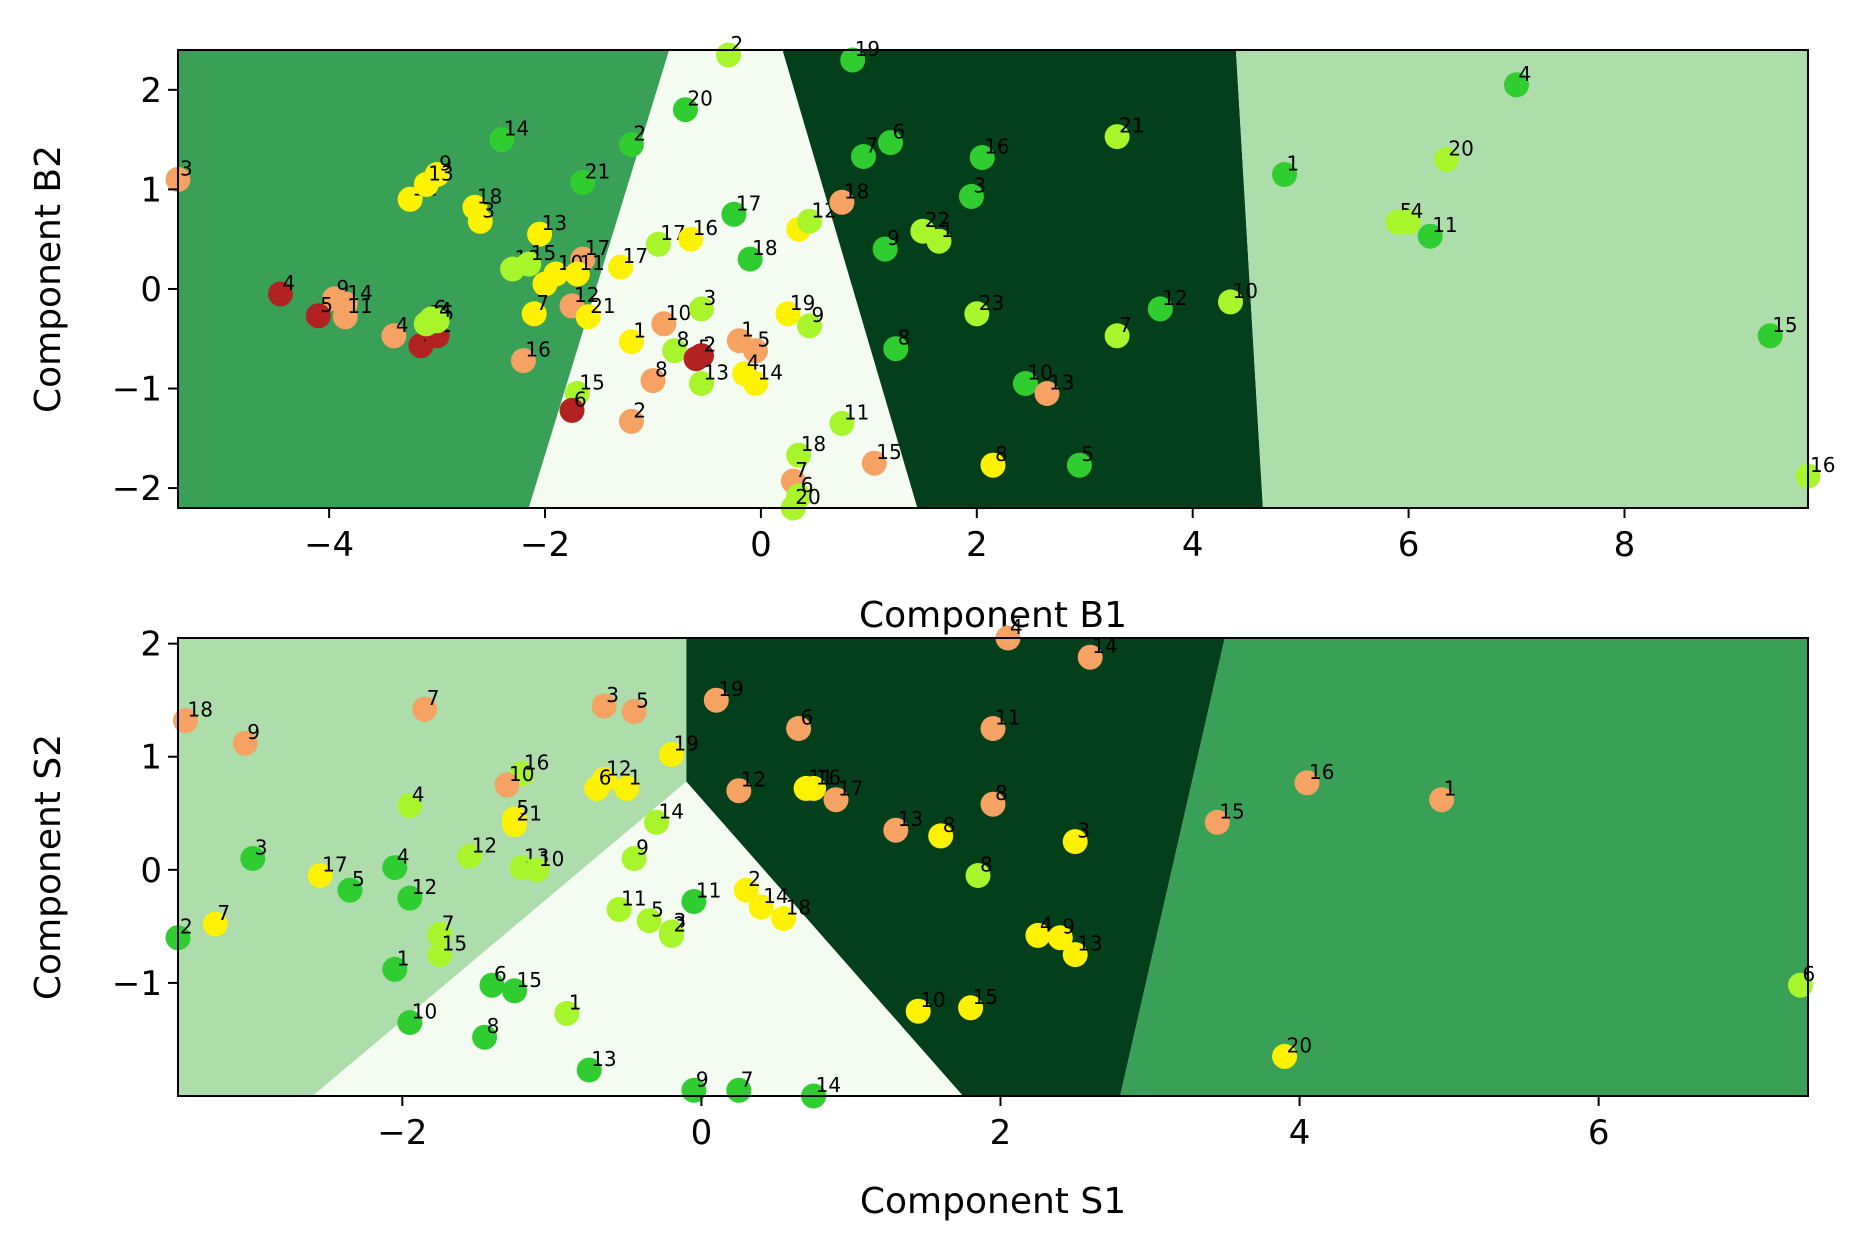 This screenshot has height=1244, width=1857. I want to click on point-label: 20, so click(1299, 1045).